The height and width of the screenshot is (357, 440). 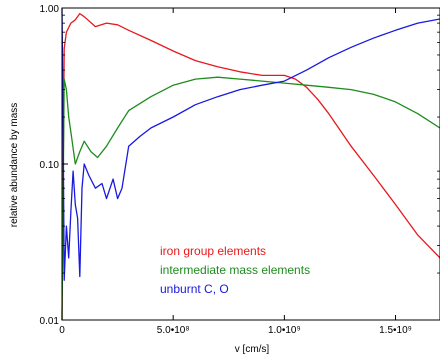 What do you see at coordinates (50, 321) in the screenshot?
I see `y-tick-label: 0.01` at bounding box center [50, 321].